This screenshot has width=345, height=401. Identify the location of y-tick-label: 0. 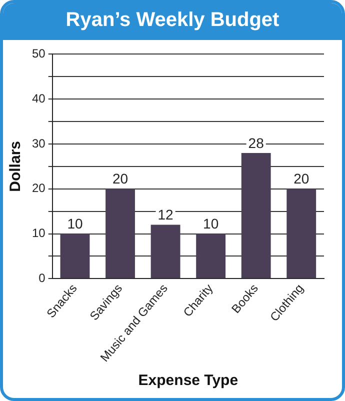
(42, 277).